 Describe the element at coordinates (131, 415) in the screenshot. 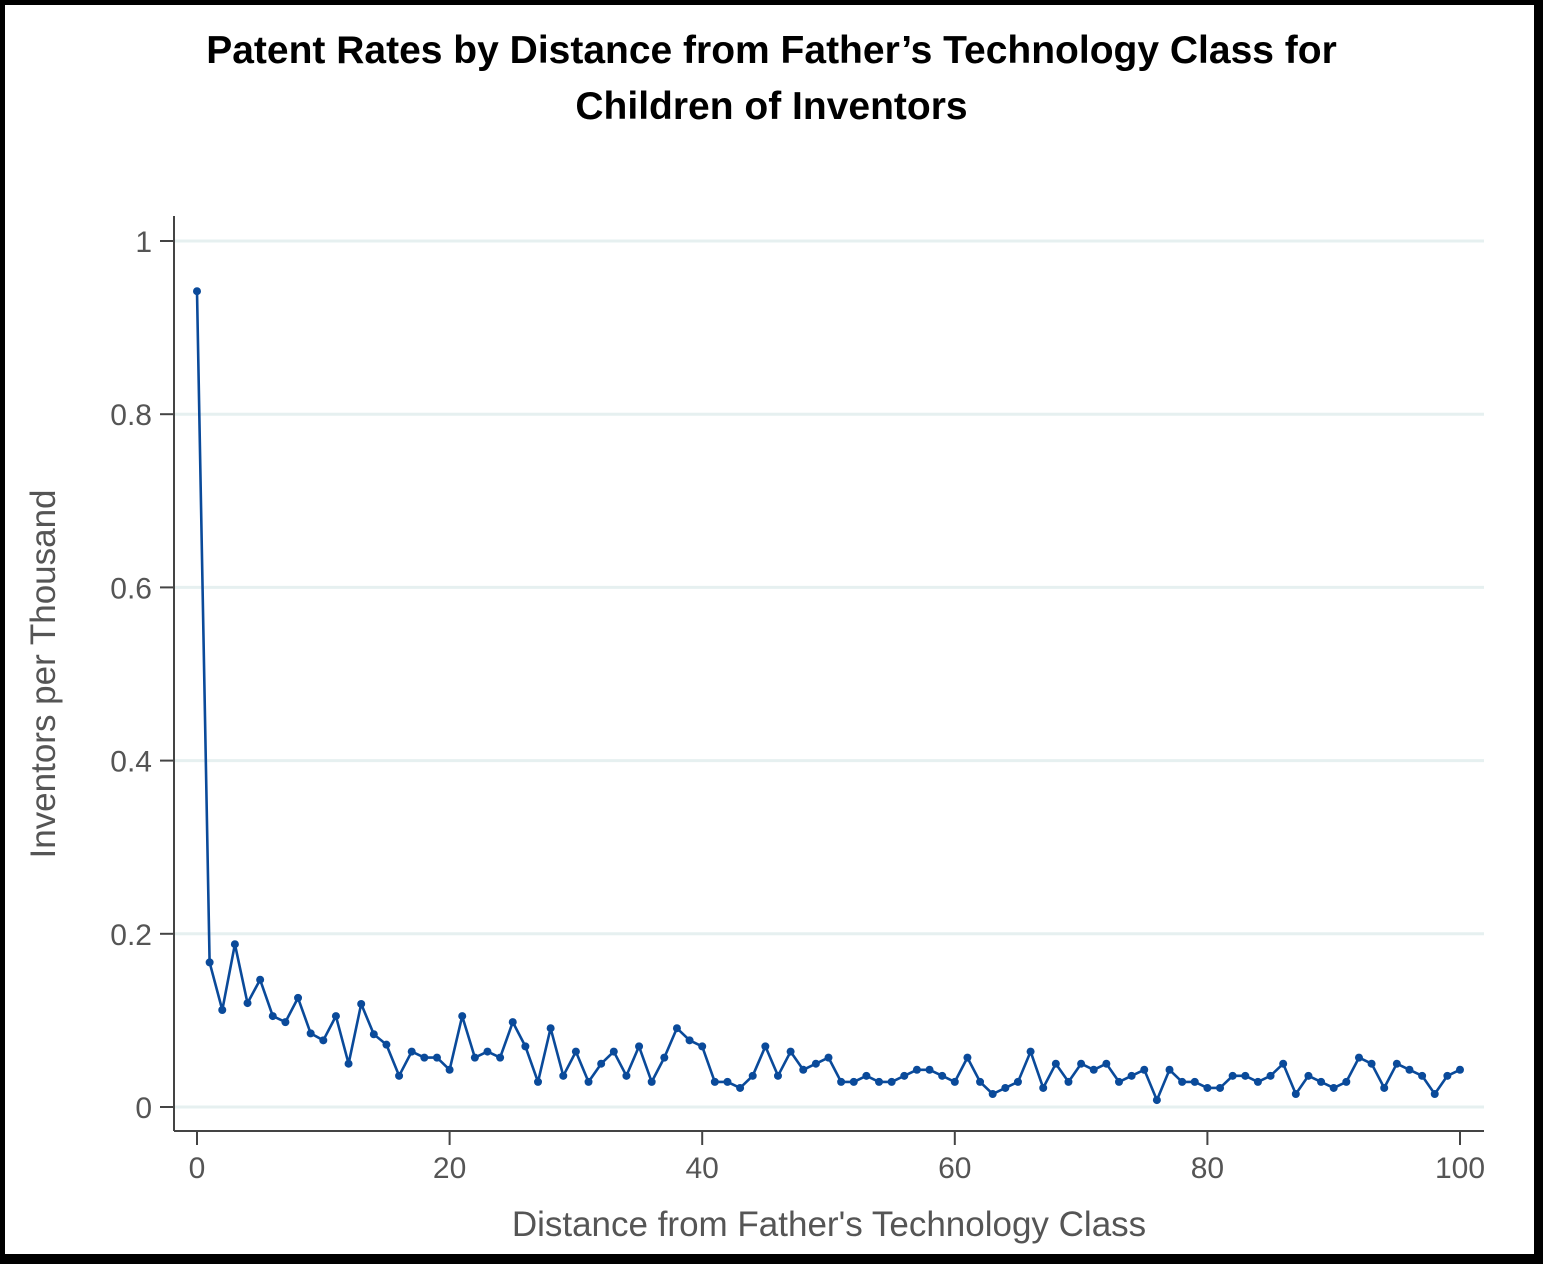

I see `y-tick-label: 0.8` at that location.